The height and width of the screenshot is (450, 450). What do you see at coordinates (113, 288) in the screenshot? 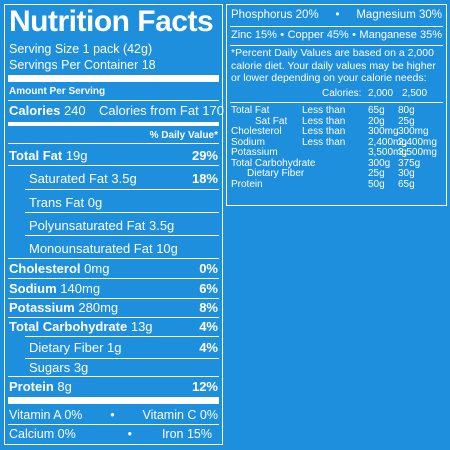
I see `nutrient-row-sodium: Sodium 140mg 6%` at bounding box center [113, 288].